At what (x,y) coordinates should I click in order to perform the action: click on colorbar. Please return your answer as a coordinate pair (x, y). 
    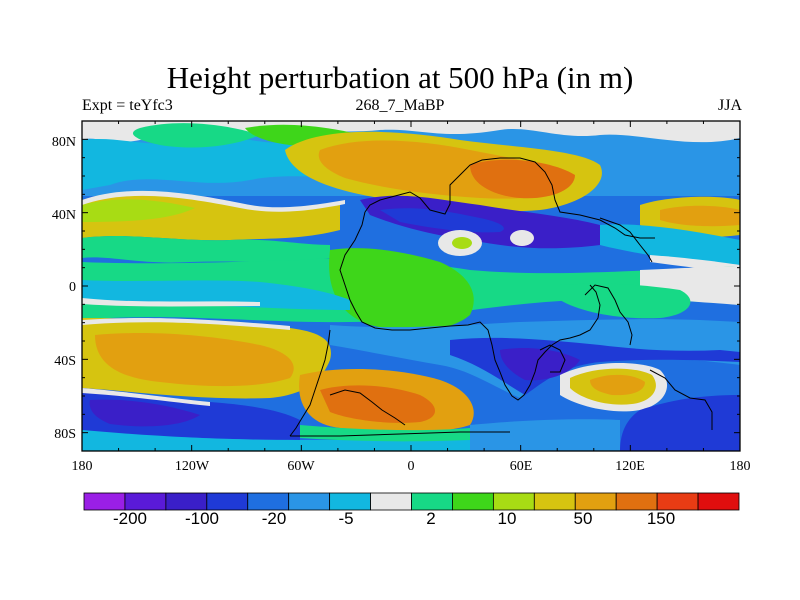
    Looking at the image, I should click on (411, 501).